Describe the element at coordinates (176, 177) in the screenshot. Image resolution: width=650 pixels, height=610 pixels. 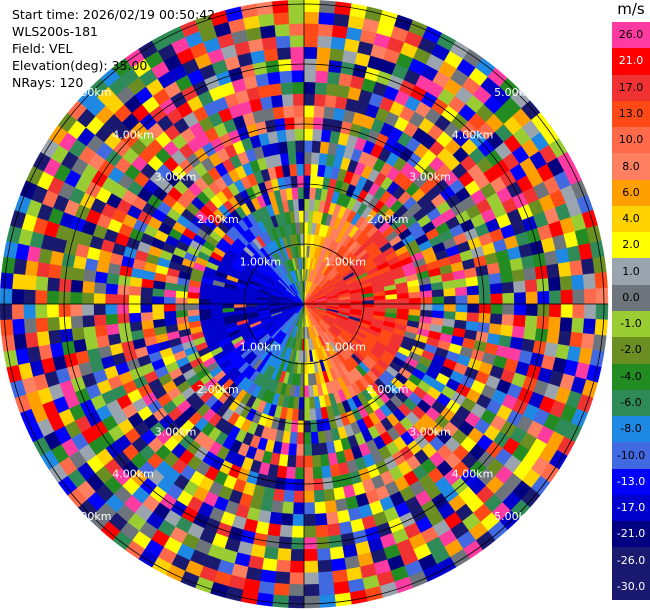
I see `range-ring-label: 3.00km` at that location.